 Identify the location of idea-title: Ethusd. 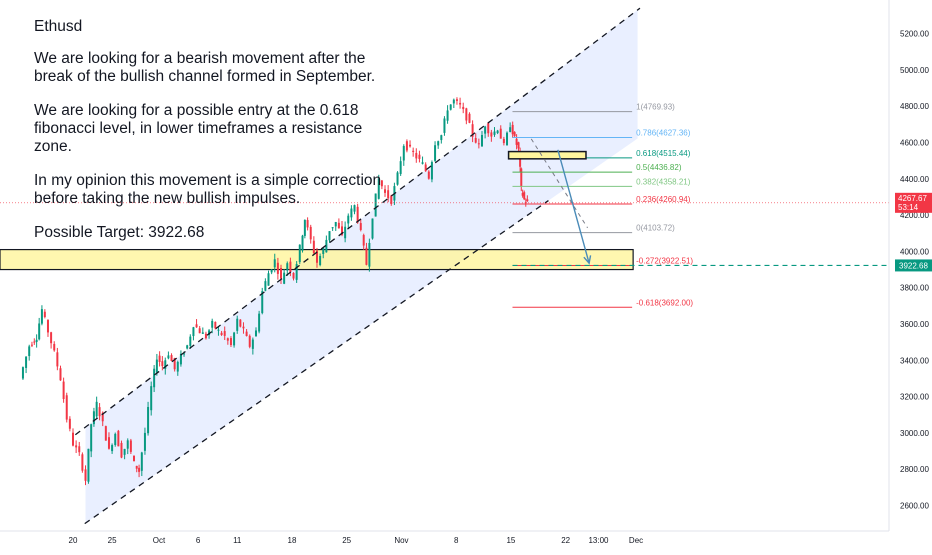
(58, 26).